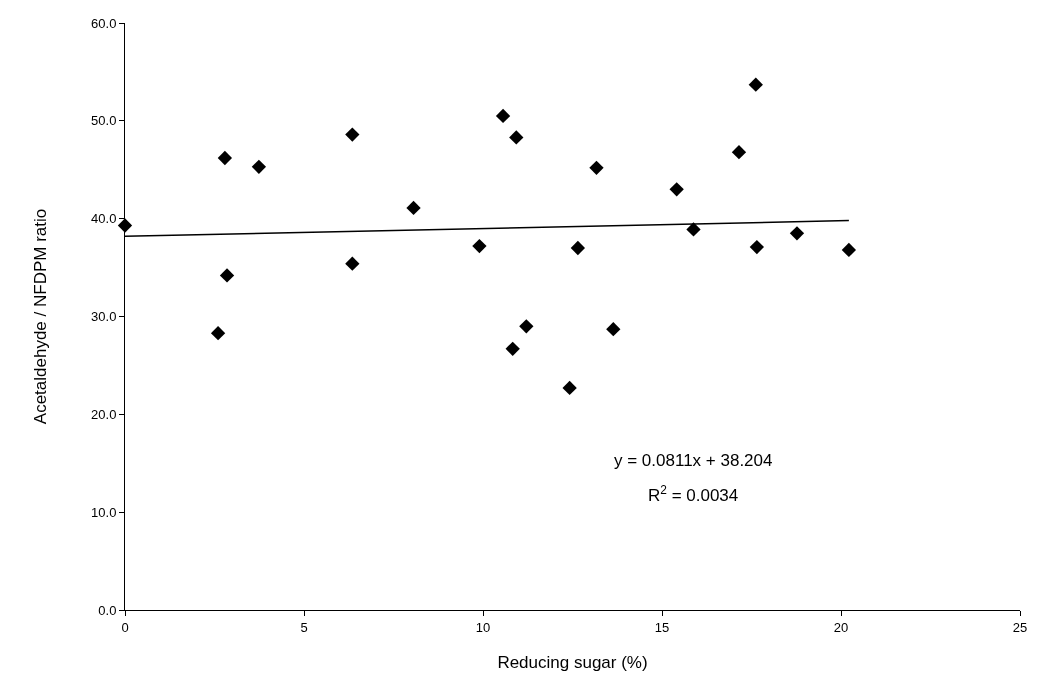  I want to click on annotation: R$^{2}$ = 0.0034, so click(693, 494).